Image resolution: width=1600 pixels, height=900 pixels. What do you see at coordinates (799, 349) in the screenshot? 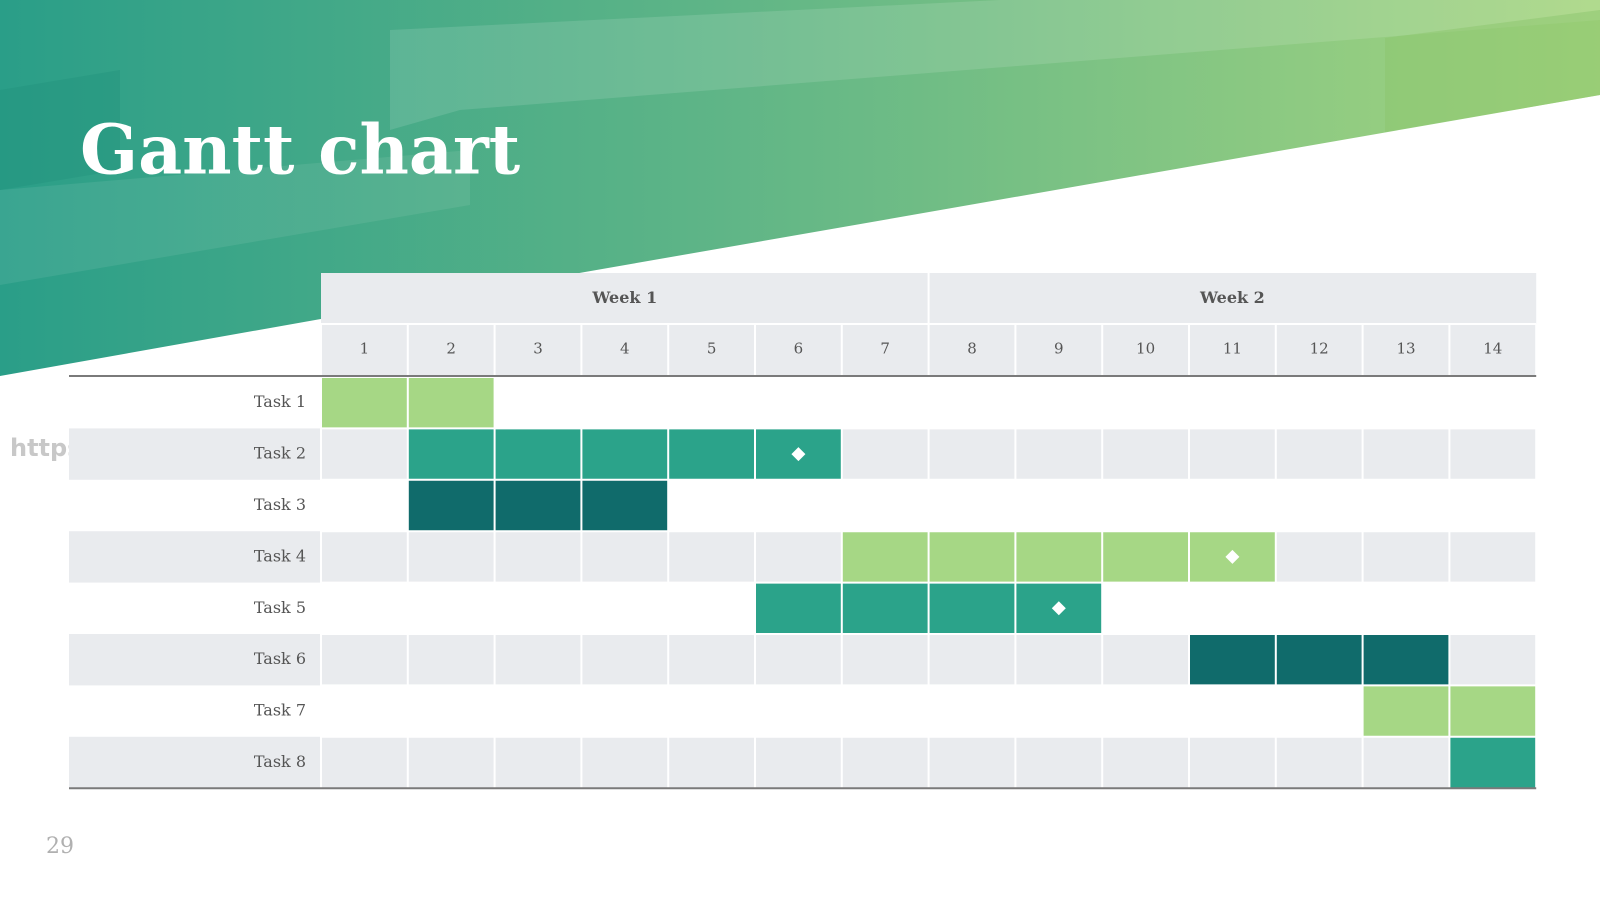
I see `day-label: 6` at bounding box center [799, 349].